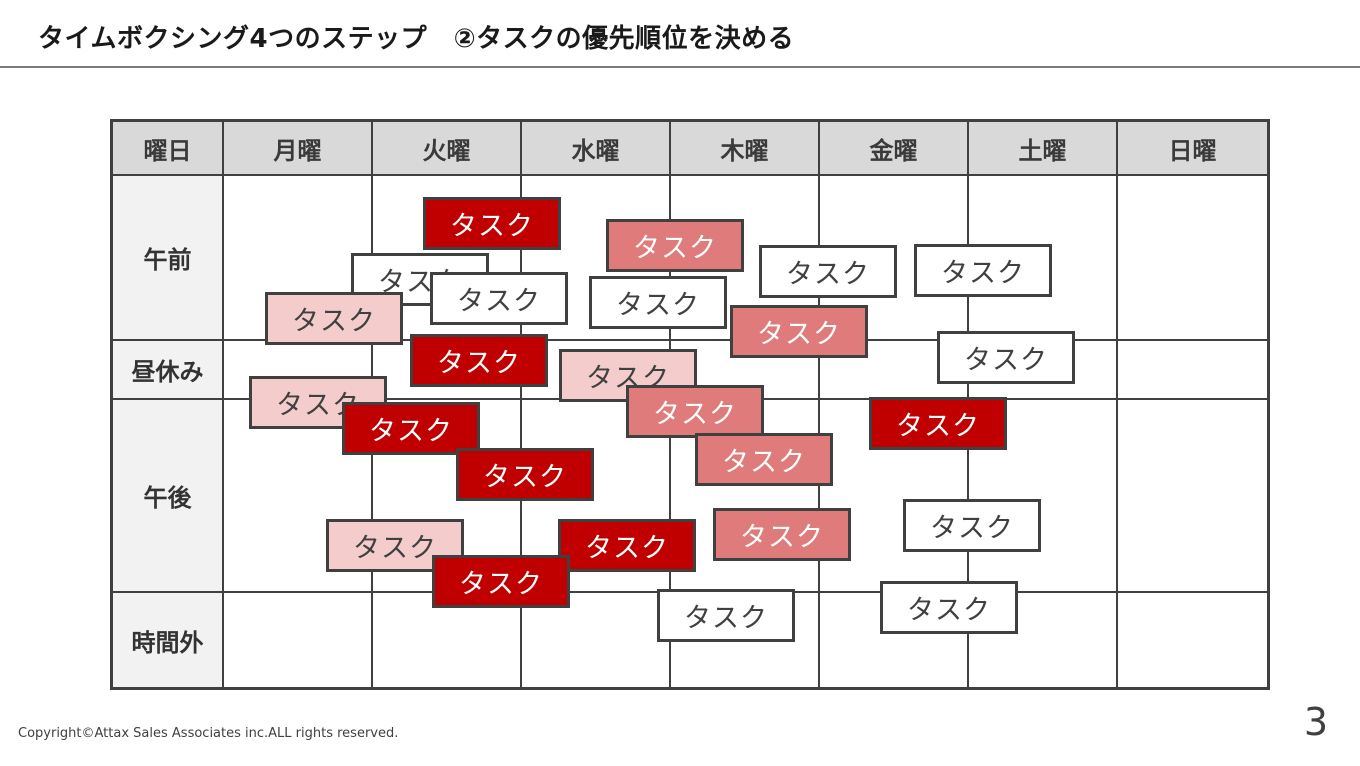 The width and height of the screenshot is (1360, 766). What do you see at coordinates (894, 149) in the screenshot?
I see `header-day-fri: 金曜` at bounding box center [894, 149].